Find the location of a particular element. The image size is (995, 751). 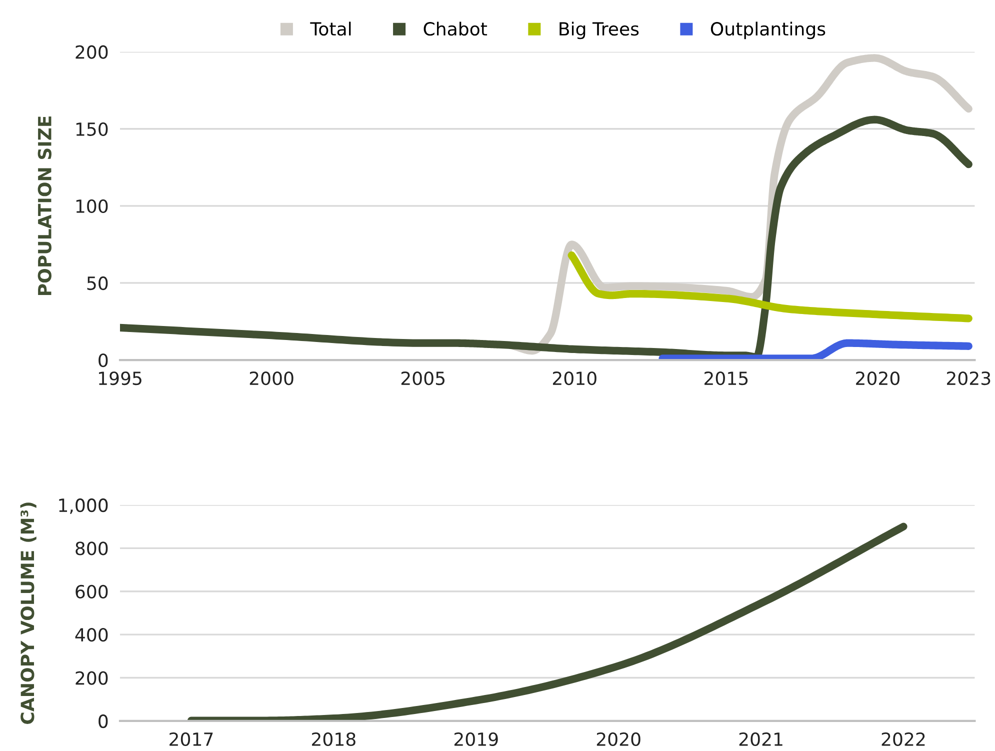

x-tick-label: 2018 is located at coordinates (334, 739).